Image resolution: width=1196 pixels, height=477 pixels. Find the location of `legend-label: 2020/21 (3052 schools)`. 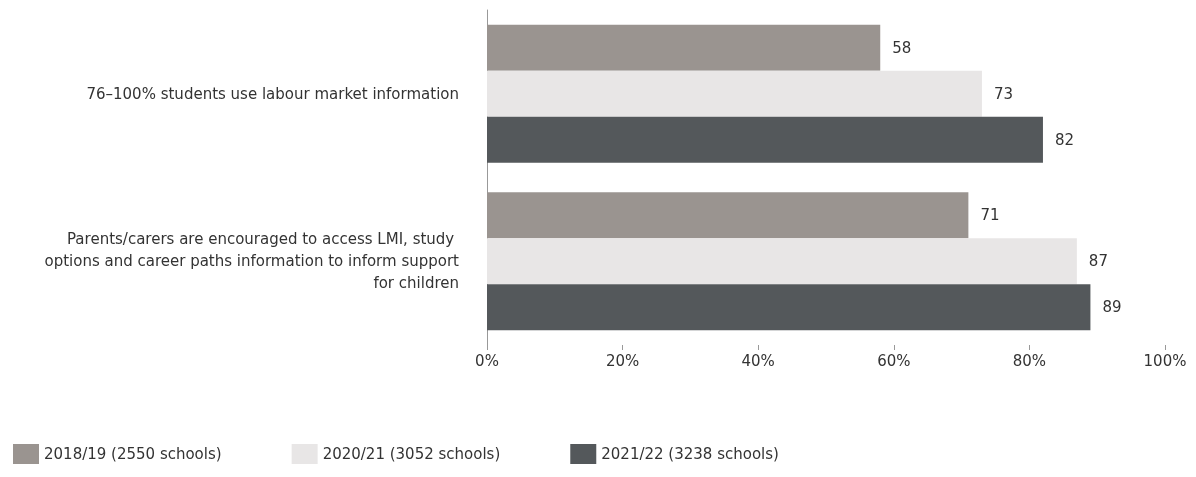

legend-label: 2020/21 (3052 schools) is located at coordinates (411, 454).